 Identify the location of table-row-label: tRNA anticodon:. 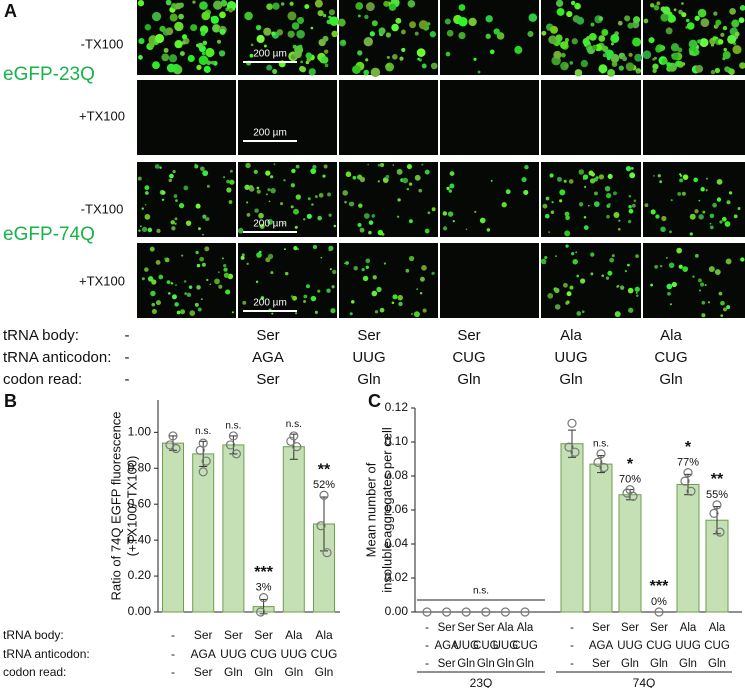
(46, 654).